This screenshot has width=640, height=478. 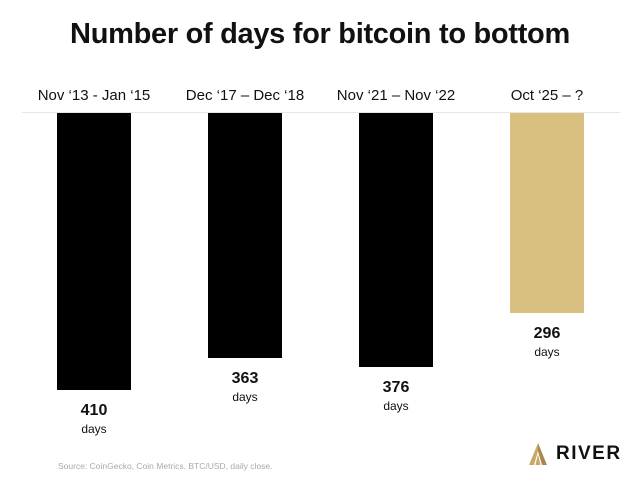 What do you see at coordinates (94, 95) in the screenshot?
I see `category-label-1: Nov ‘13 - Jan ‘15` at bounding box center [94, 95].